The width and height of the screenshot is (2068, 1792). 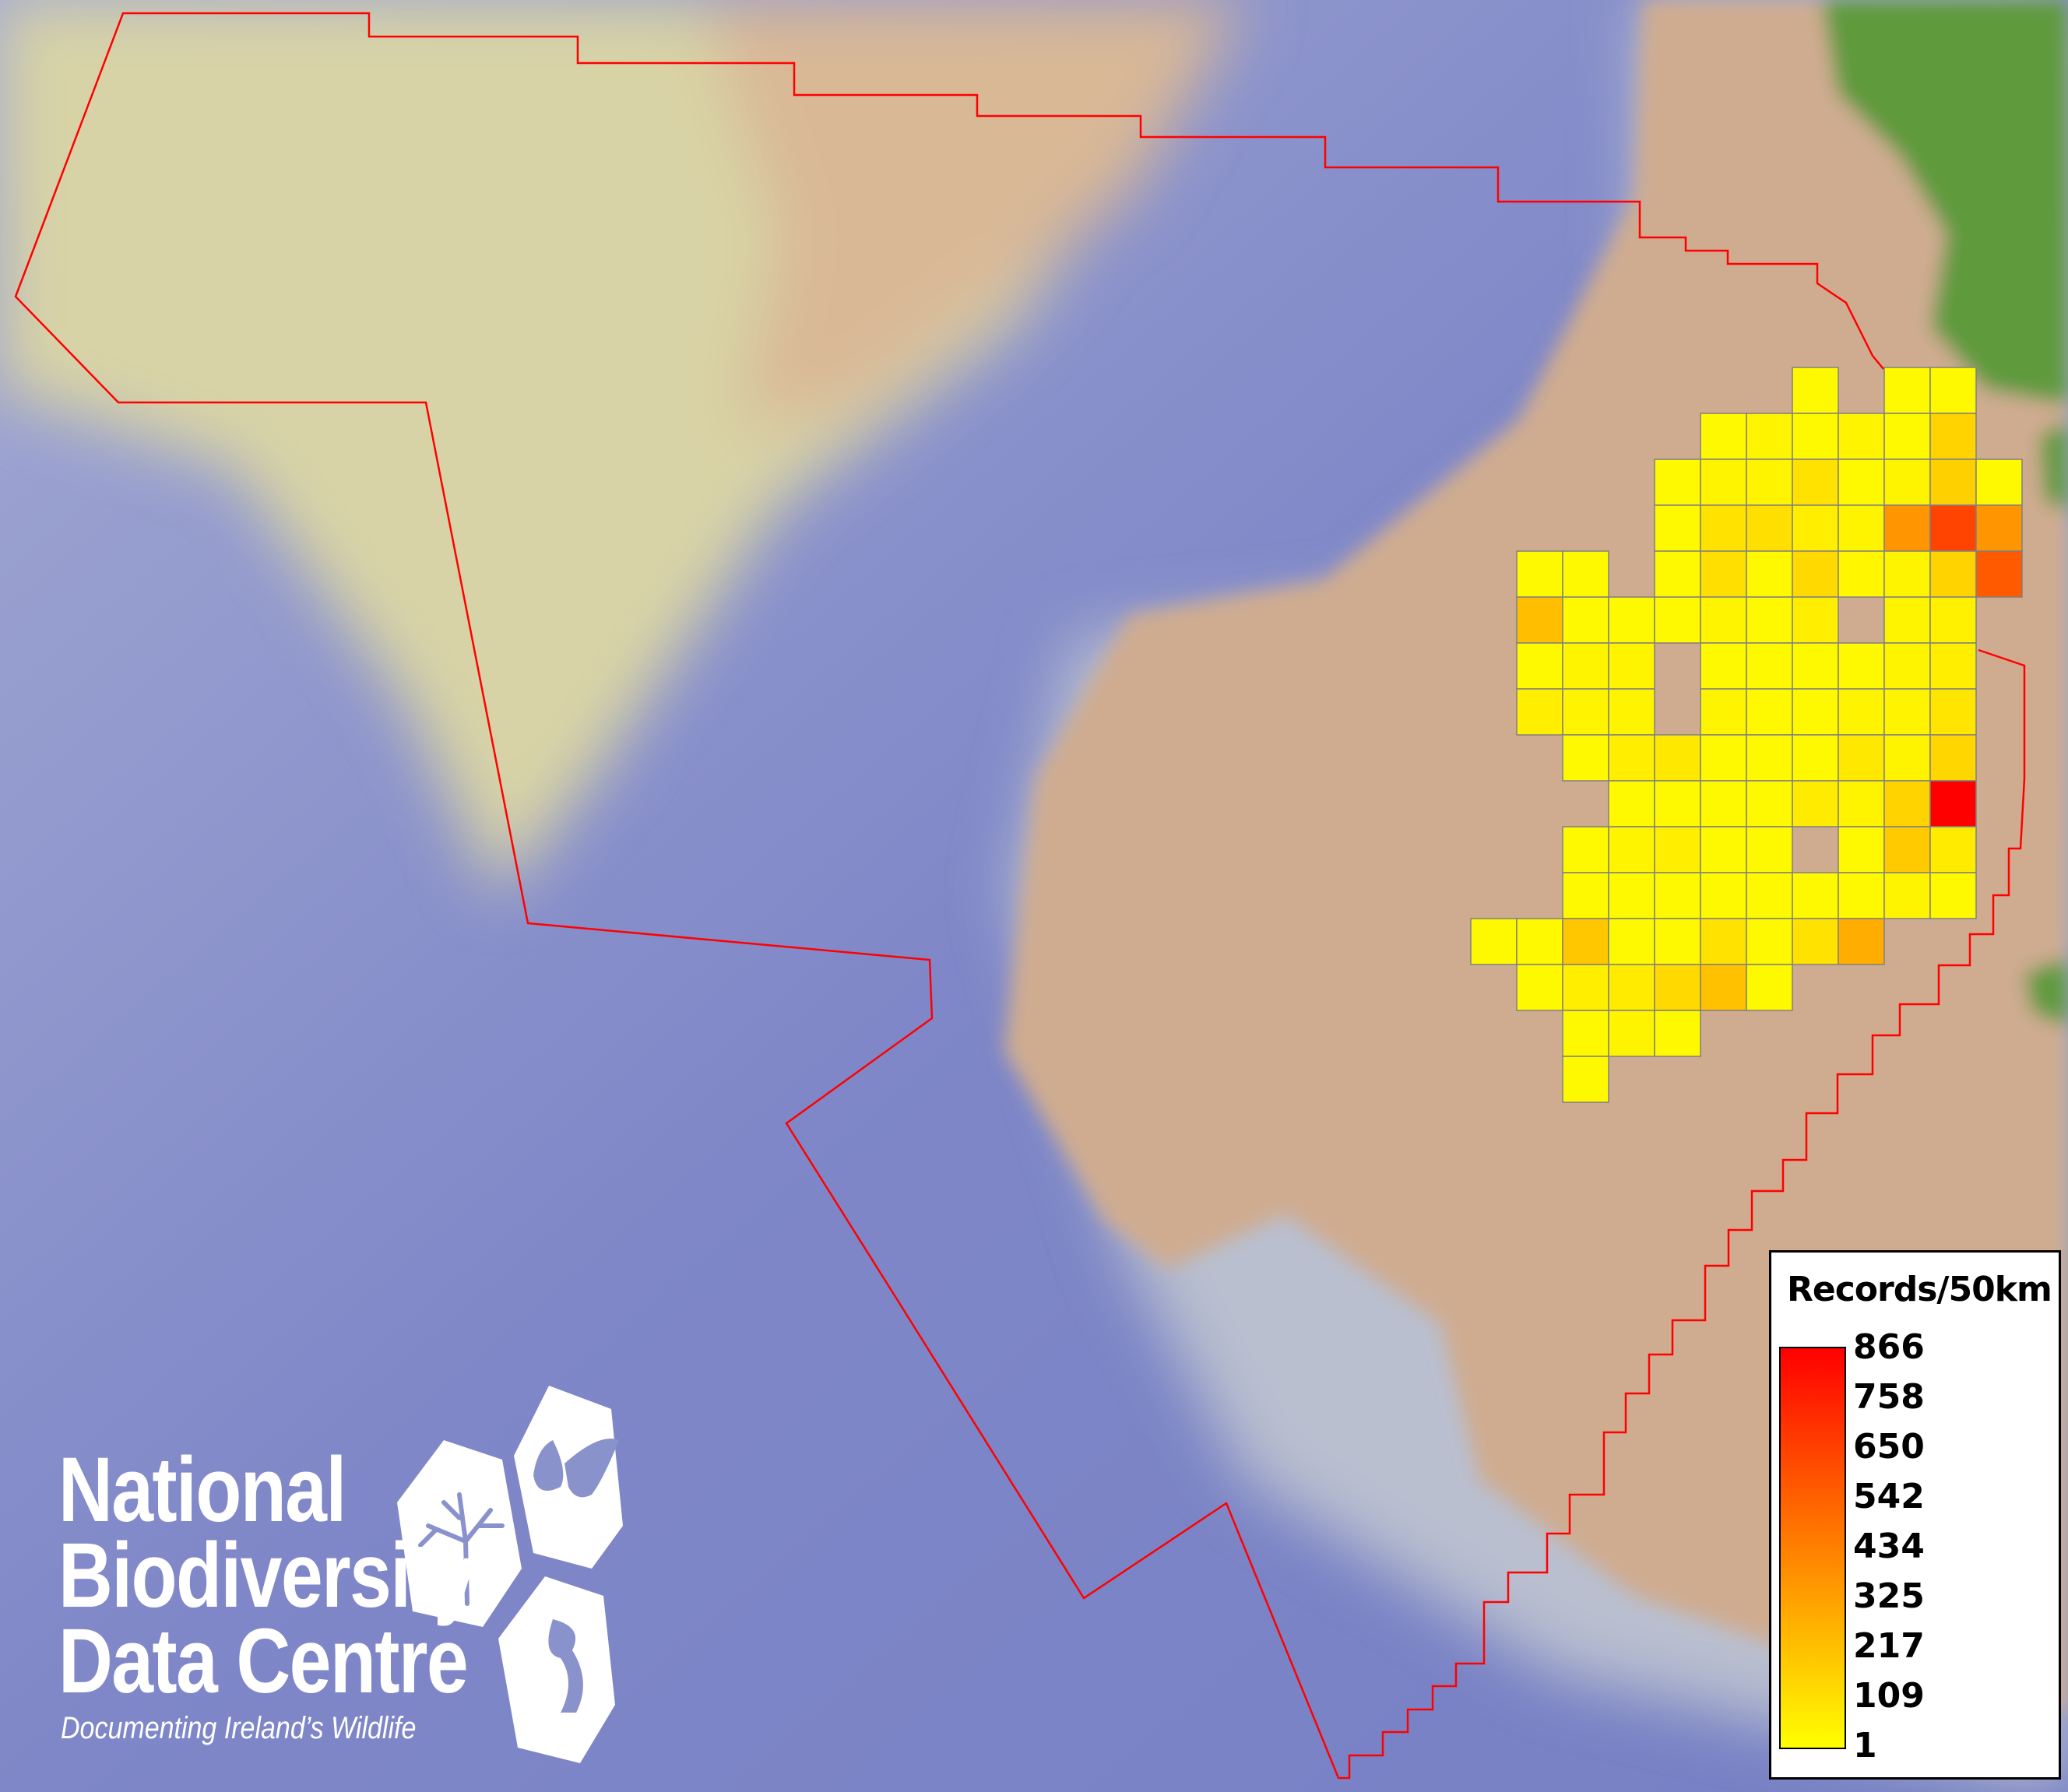 I want to click on tree-icon, so click(x=460, y=1533).